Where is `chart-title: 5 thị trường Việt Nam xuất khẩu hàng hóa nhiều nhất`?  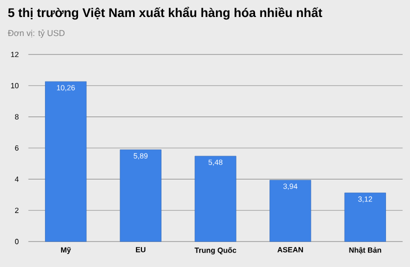 chart-title: 5 thị trường Việt Nam xuất khẩu hàng hóa nhiều nhất is located at coordinates (165, 13).